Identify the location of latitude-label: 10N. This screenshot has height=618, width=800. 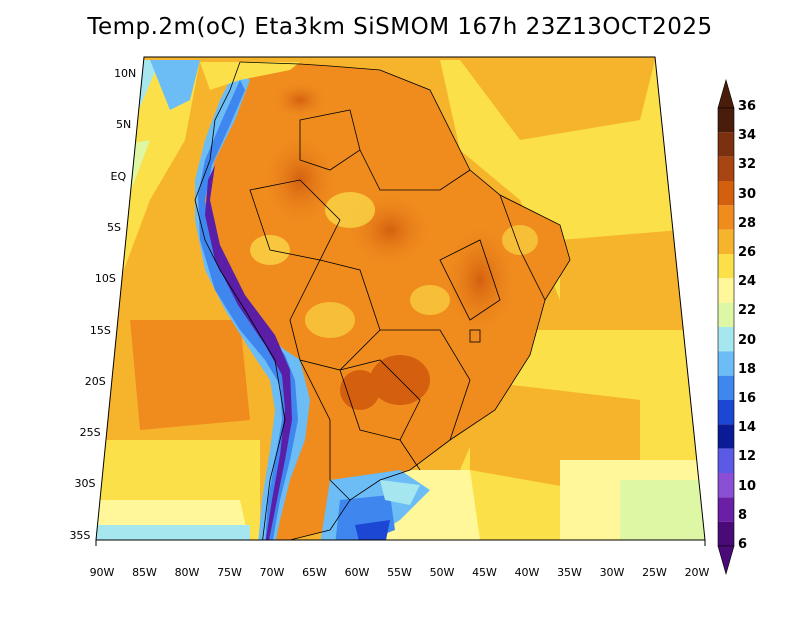
(125, 73).